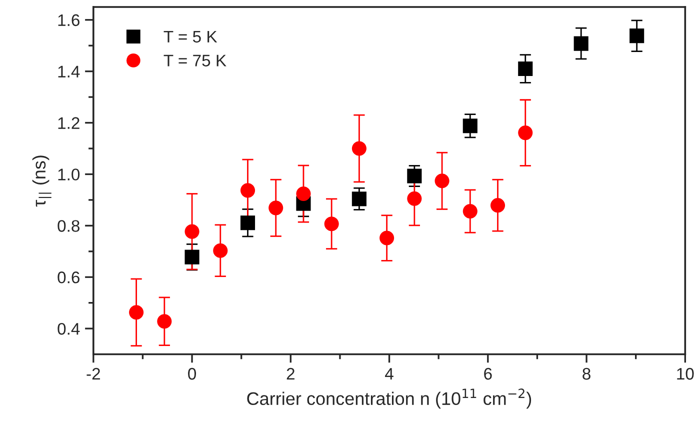 The width and height of the screenshot is (697, 439). I want to click on y-tick-label: 1.6, so click(69, 20).